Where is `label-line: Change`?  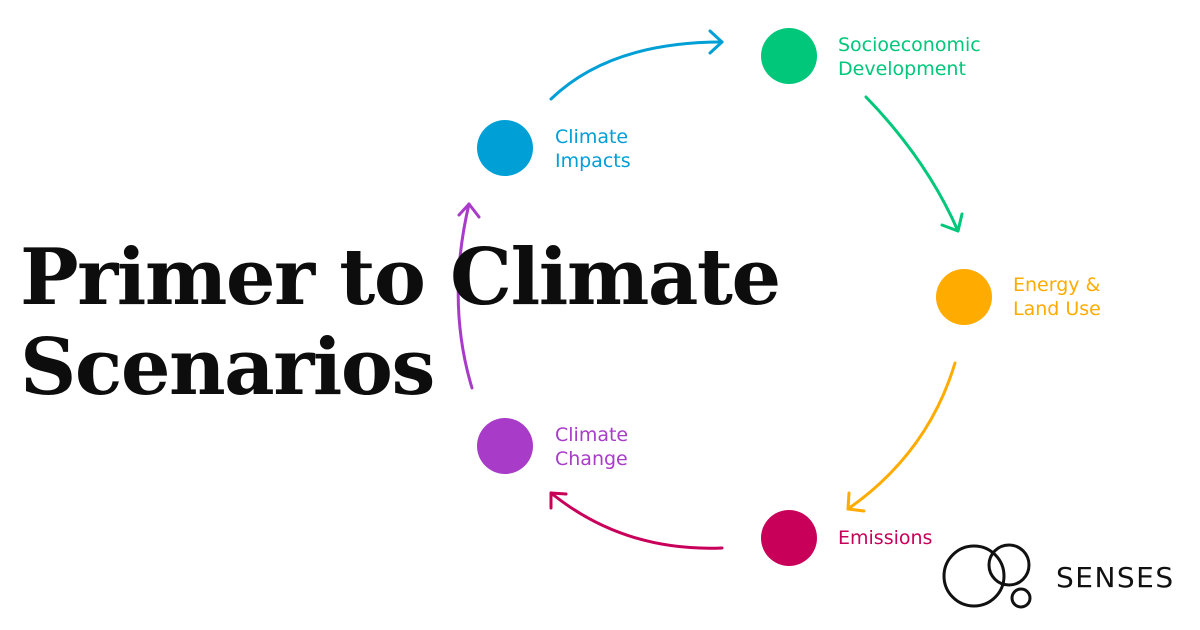
label-line: Change is located at coordinates (591, 459).